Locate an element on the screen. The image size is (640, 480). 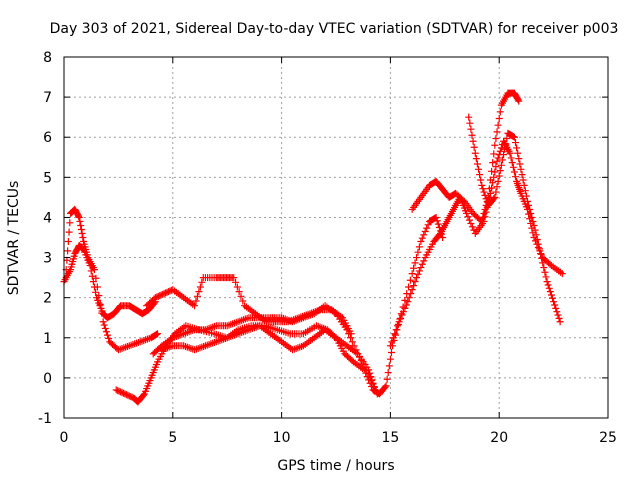
y-tick-label: 5 is located at coordinates (47, 178).